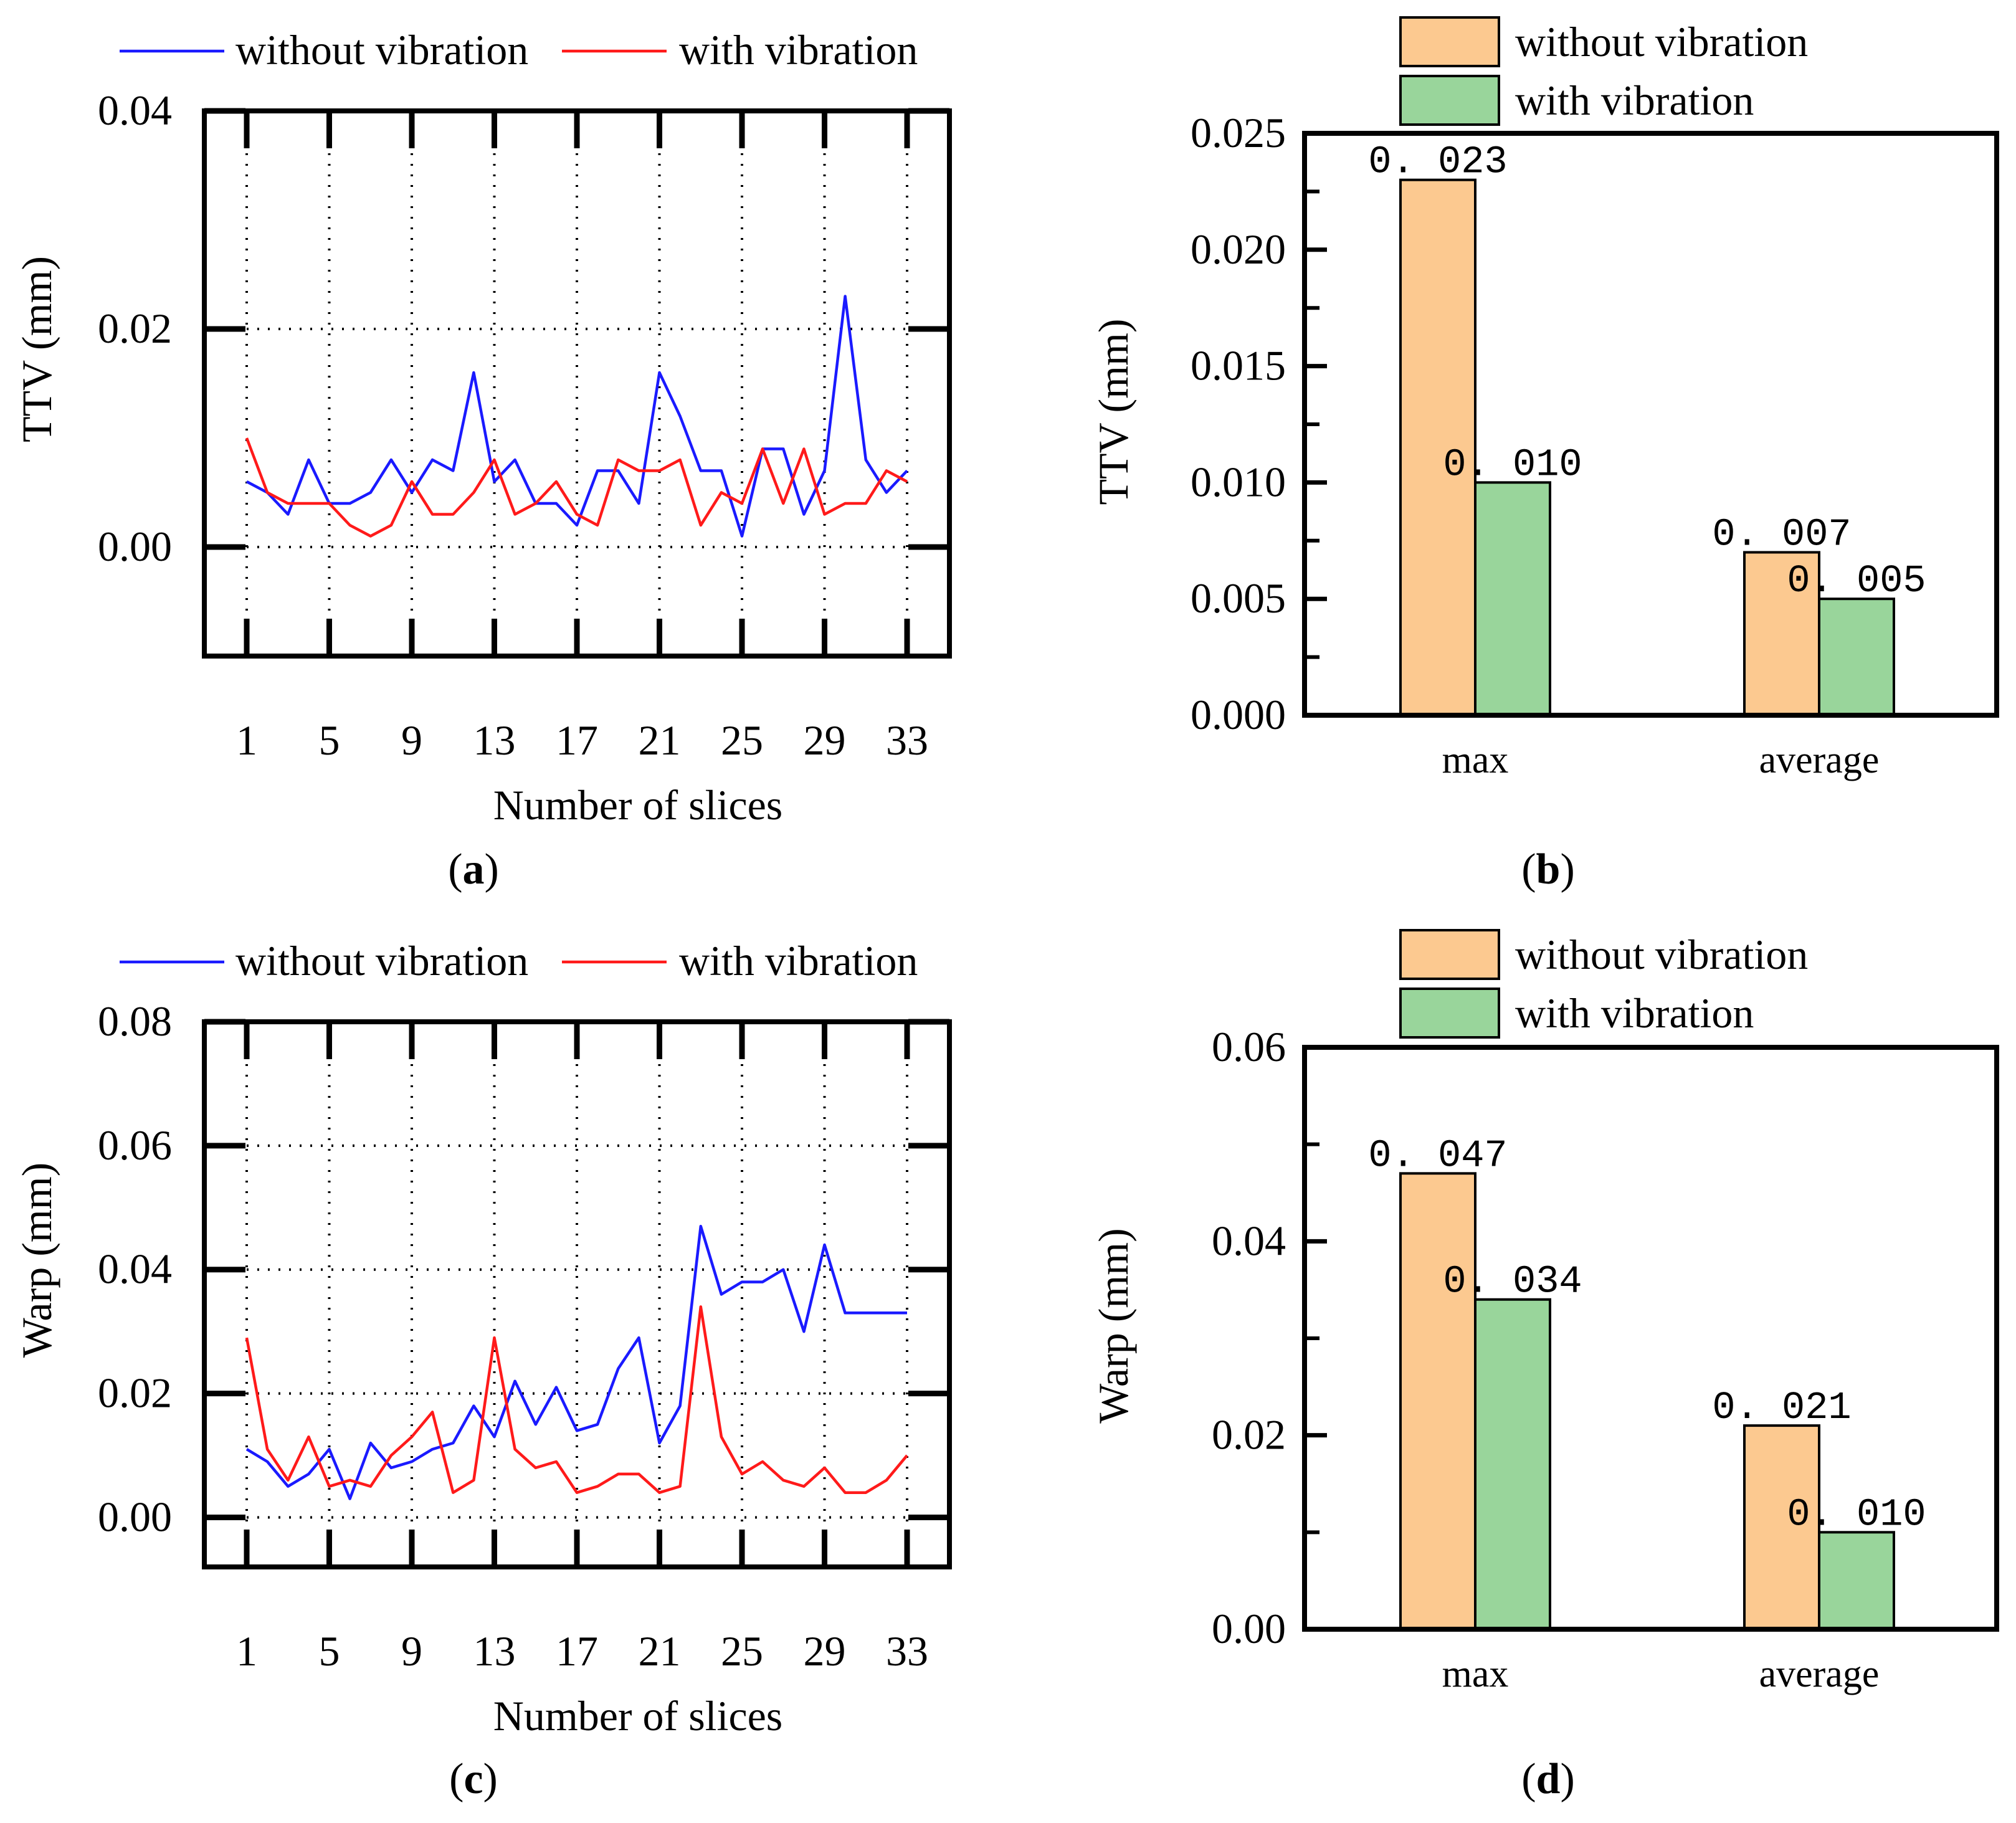  What do you see at coordinates (1781, 534) in the screenshot?
I see `bar-value-label: 0. 007` at bounding box center [1781, 534].